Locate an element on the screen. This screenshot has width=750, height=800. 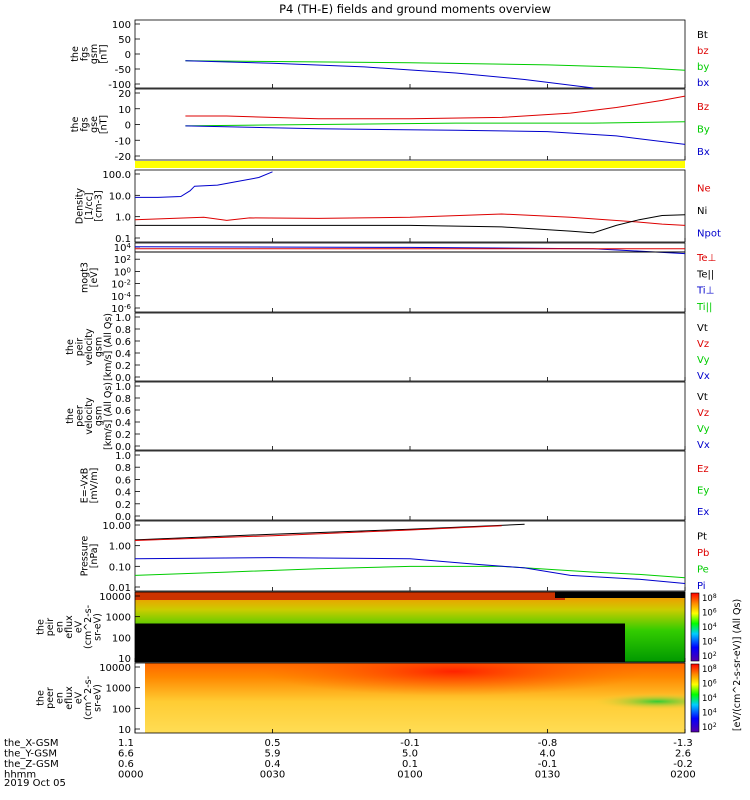
y-tick-label: 100.0 is located at coordinates (116, 175).